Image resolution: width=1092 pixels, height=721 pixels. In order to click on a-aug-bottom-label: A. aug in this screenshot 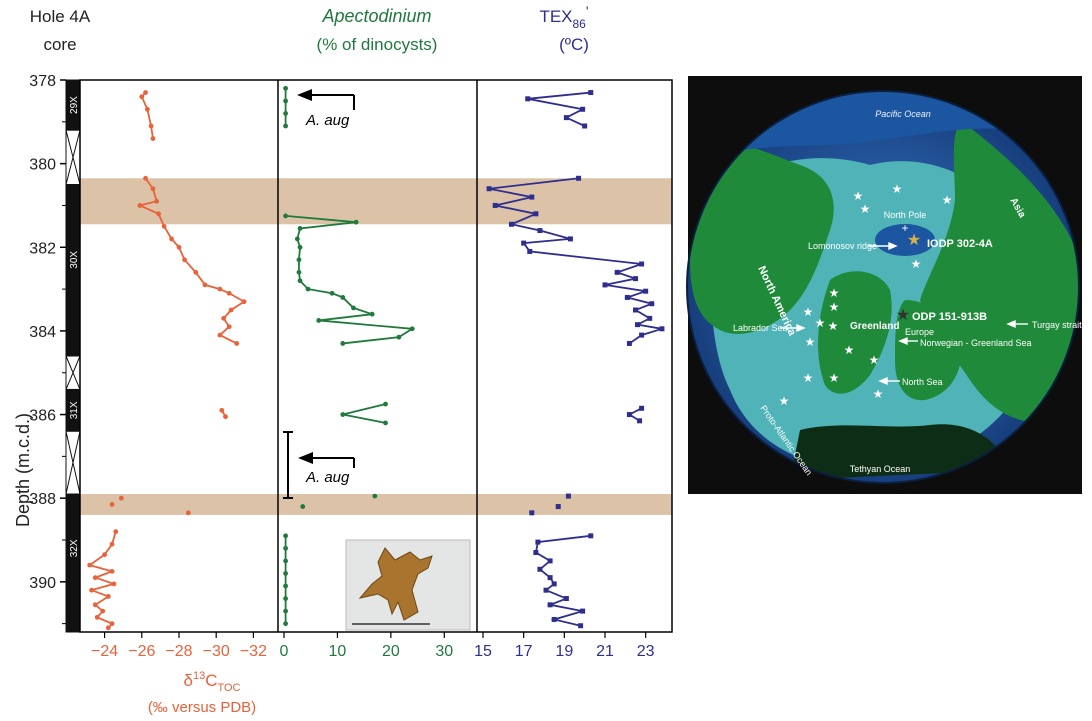, I will do `click(327, 477)`.